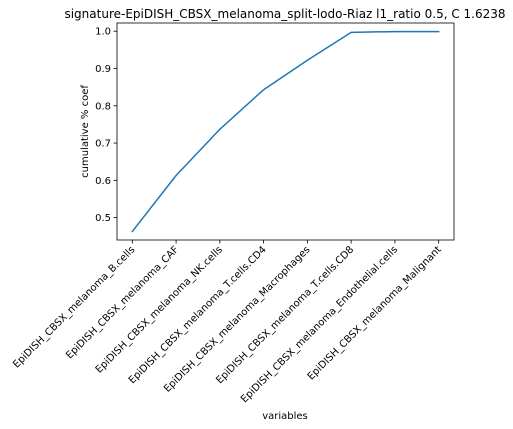 This screenshot has width=513, height=429. What do you see at coordinates (103, 181) in the screenshot?
I see `y-tick-label: 0.6` at bounding box center [103, 181].